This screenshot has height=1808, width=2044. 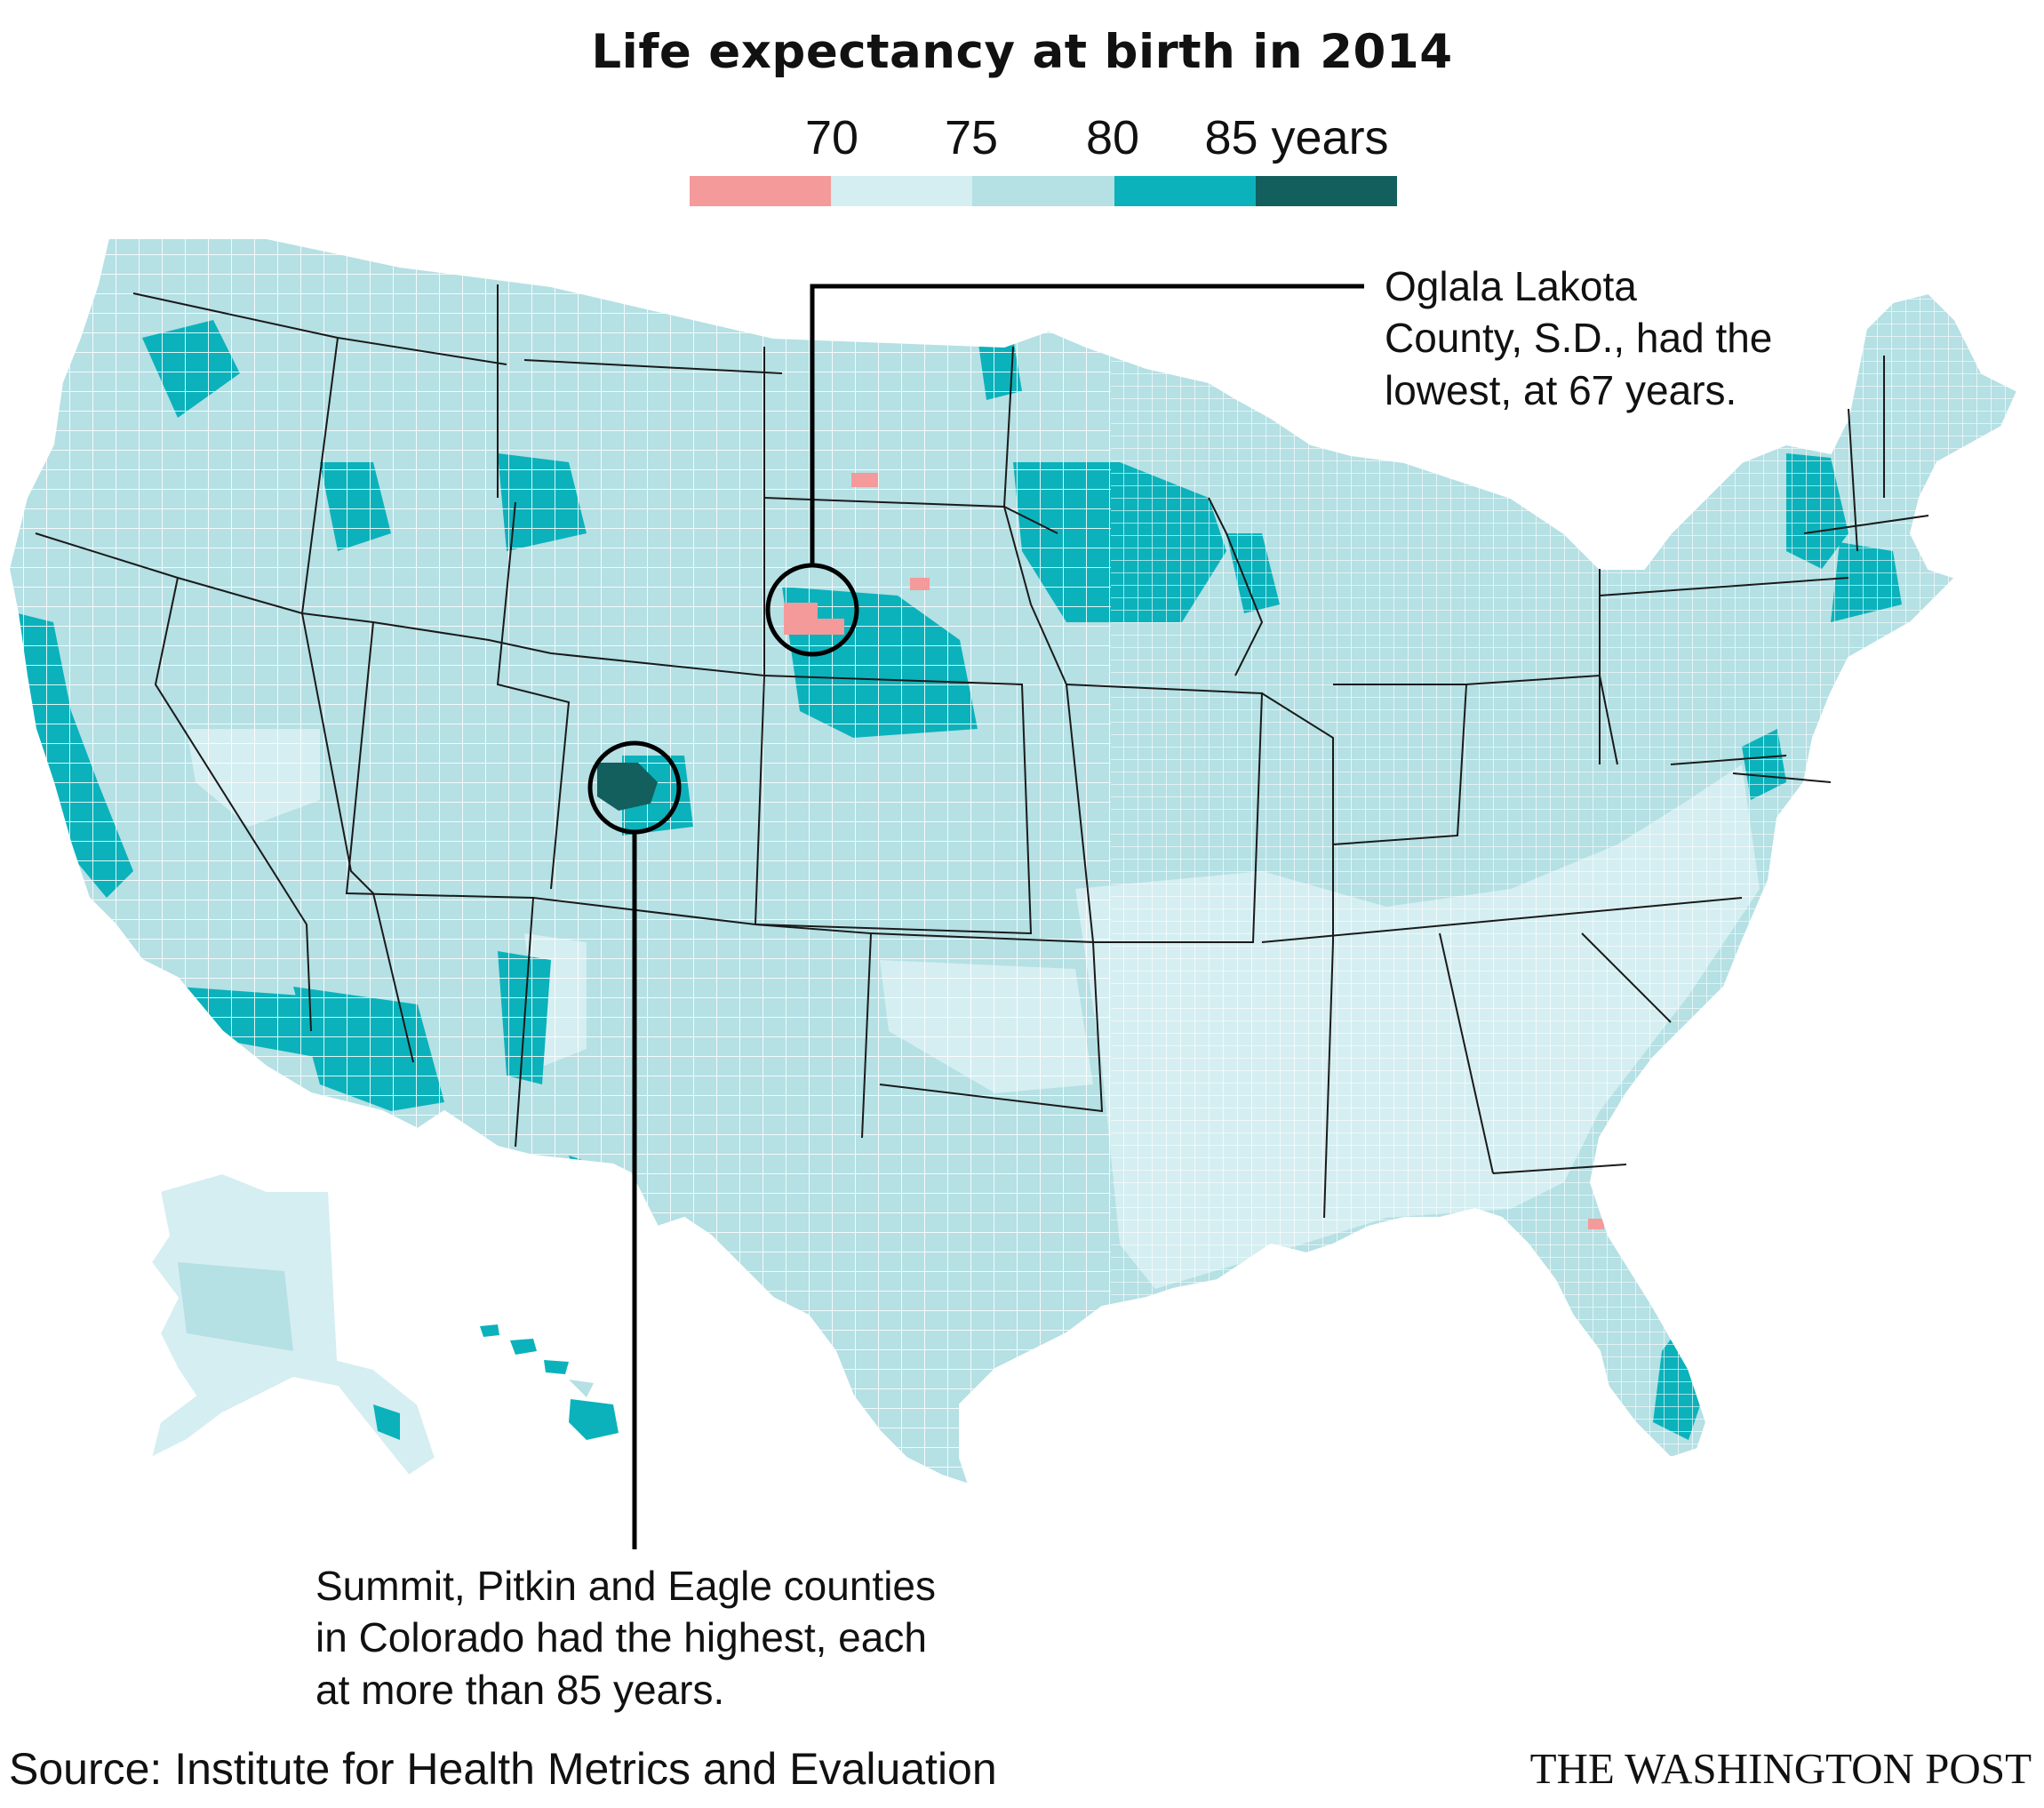 I want to click on legend-color-bar, so click(x=1044, y=191).